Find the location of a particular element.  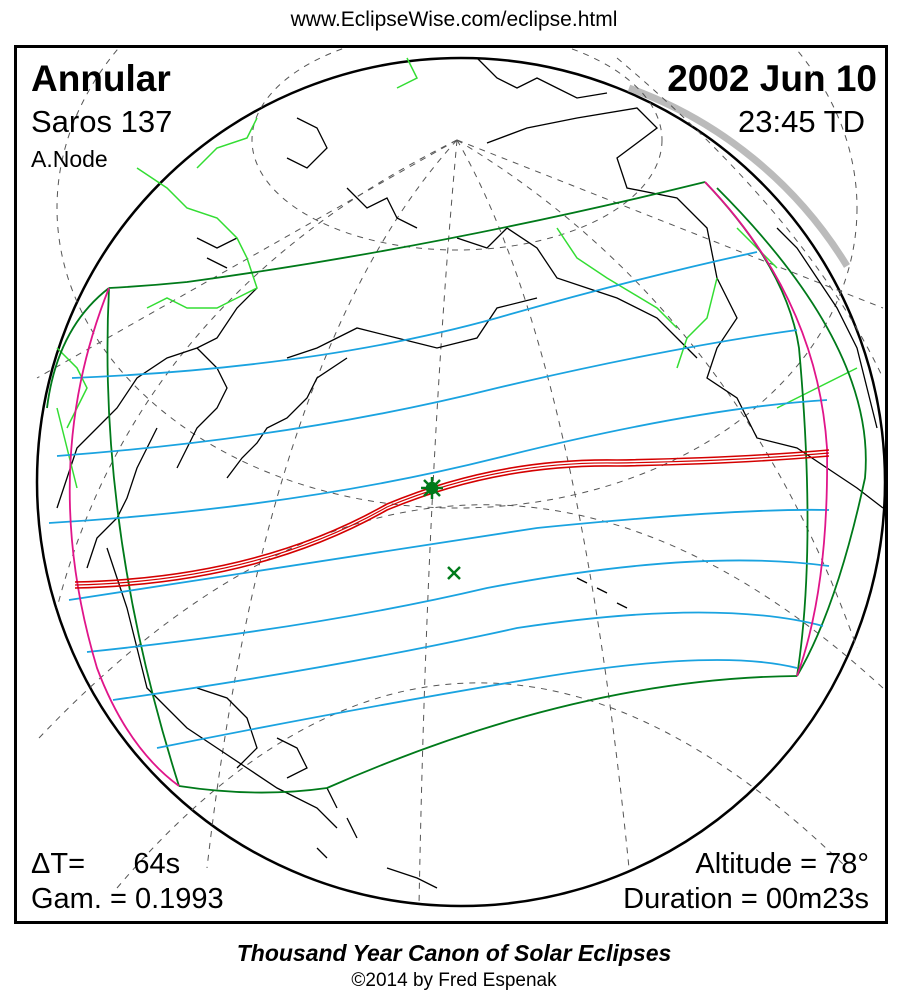

eclipse-date: 2002 Jun 10 is located at coordinates (772, 78).